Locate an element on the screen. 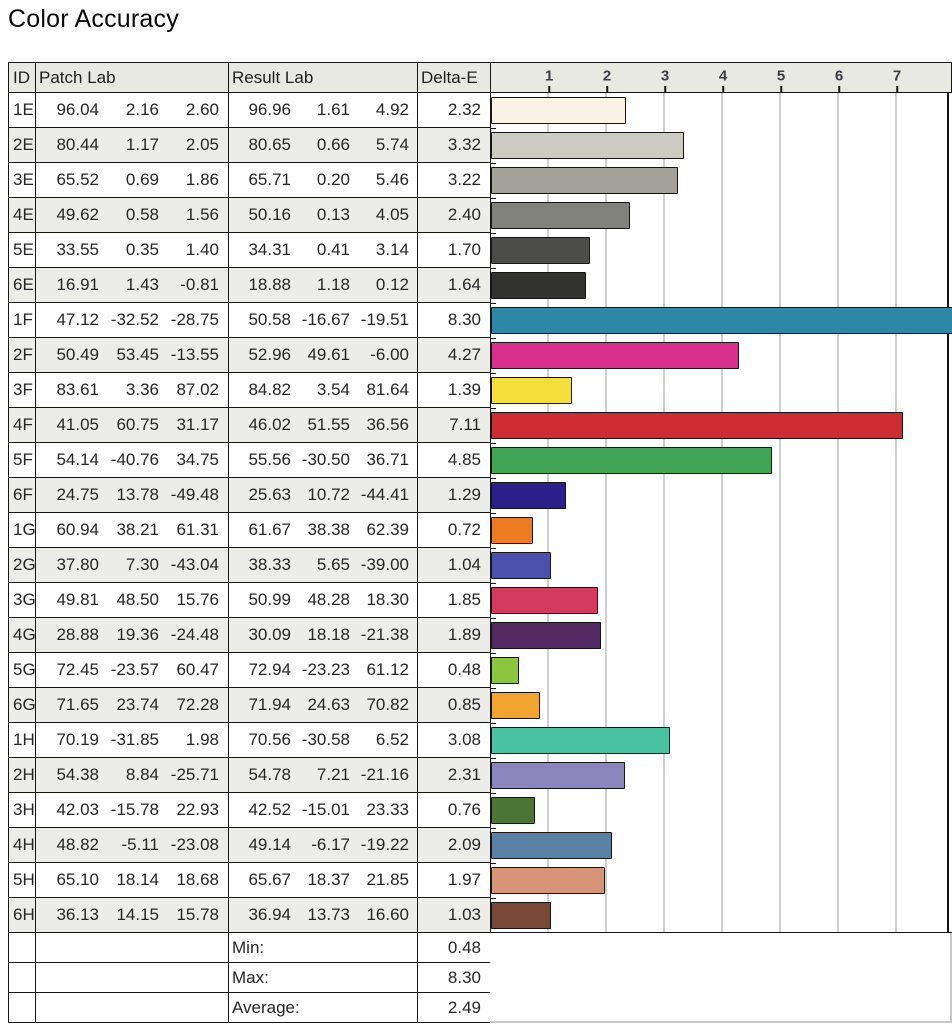 The image size is (952, 1024). table-row: 3E 65.52 0.69 1.86 65.71 0.20 5.46 3.22 is located at coordinates (480, 181).